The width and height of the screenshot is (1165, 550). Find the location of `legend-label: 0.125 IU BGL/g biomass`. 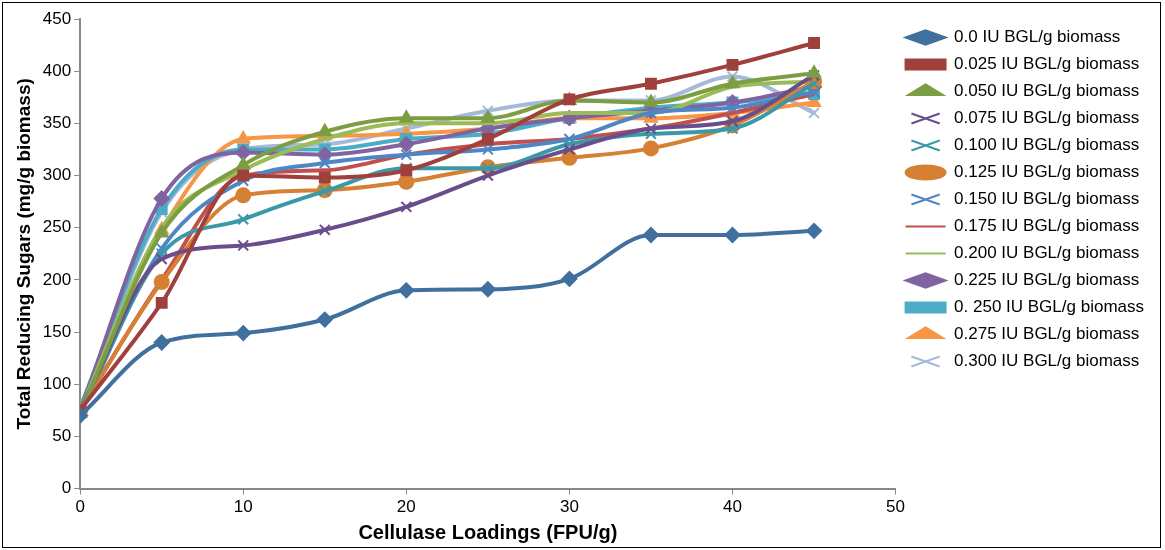

legend-label: 0.125 IU BGL/g biomass is located at coordinates (1047, 172).